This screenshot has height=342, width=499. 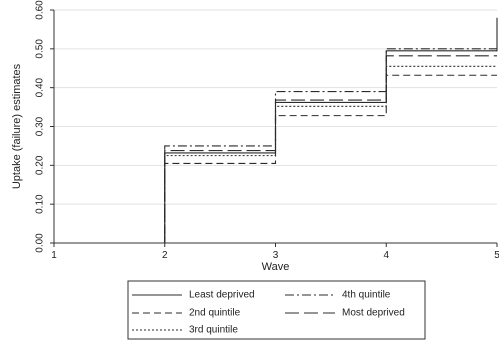 I want to click on y-axis-title: Uptake (failure) estimates, so click(x=17, y=126).